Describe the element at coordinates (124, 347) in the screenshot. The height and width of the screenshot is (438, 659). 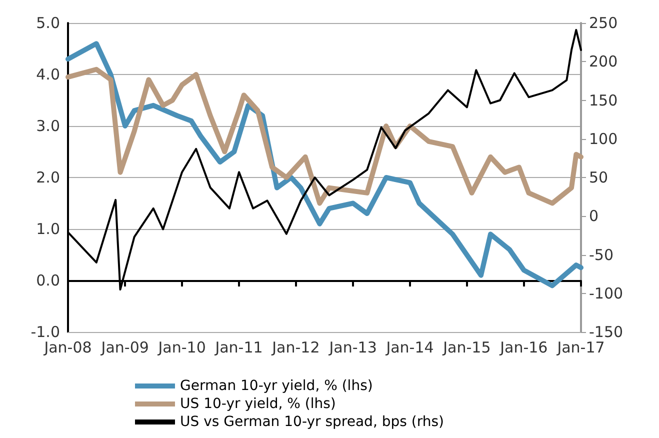
I see `x-tick-label: Jan-09` at that location.